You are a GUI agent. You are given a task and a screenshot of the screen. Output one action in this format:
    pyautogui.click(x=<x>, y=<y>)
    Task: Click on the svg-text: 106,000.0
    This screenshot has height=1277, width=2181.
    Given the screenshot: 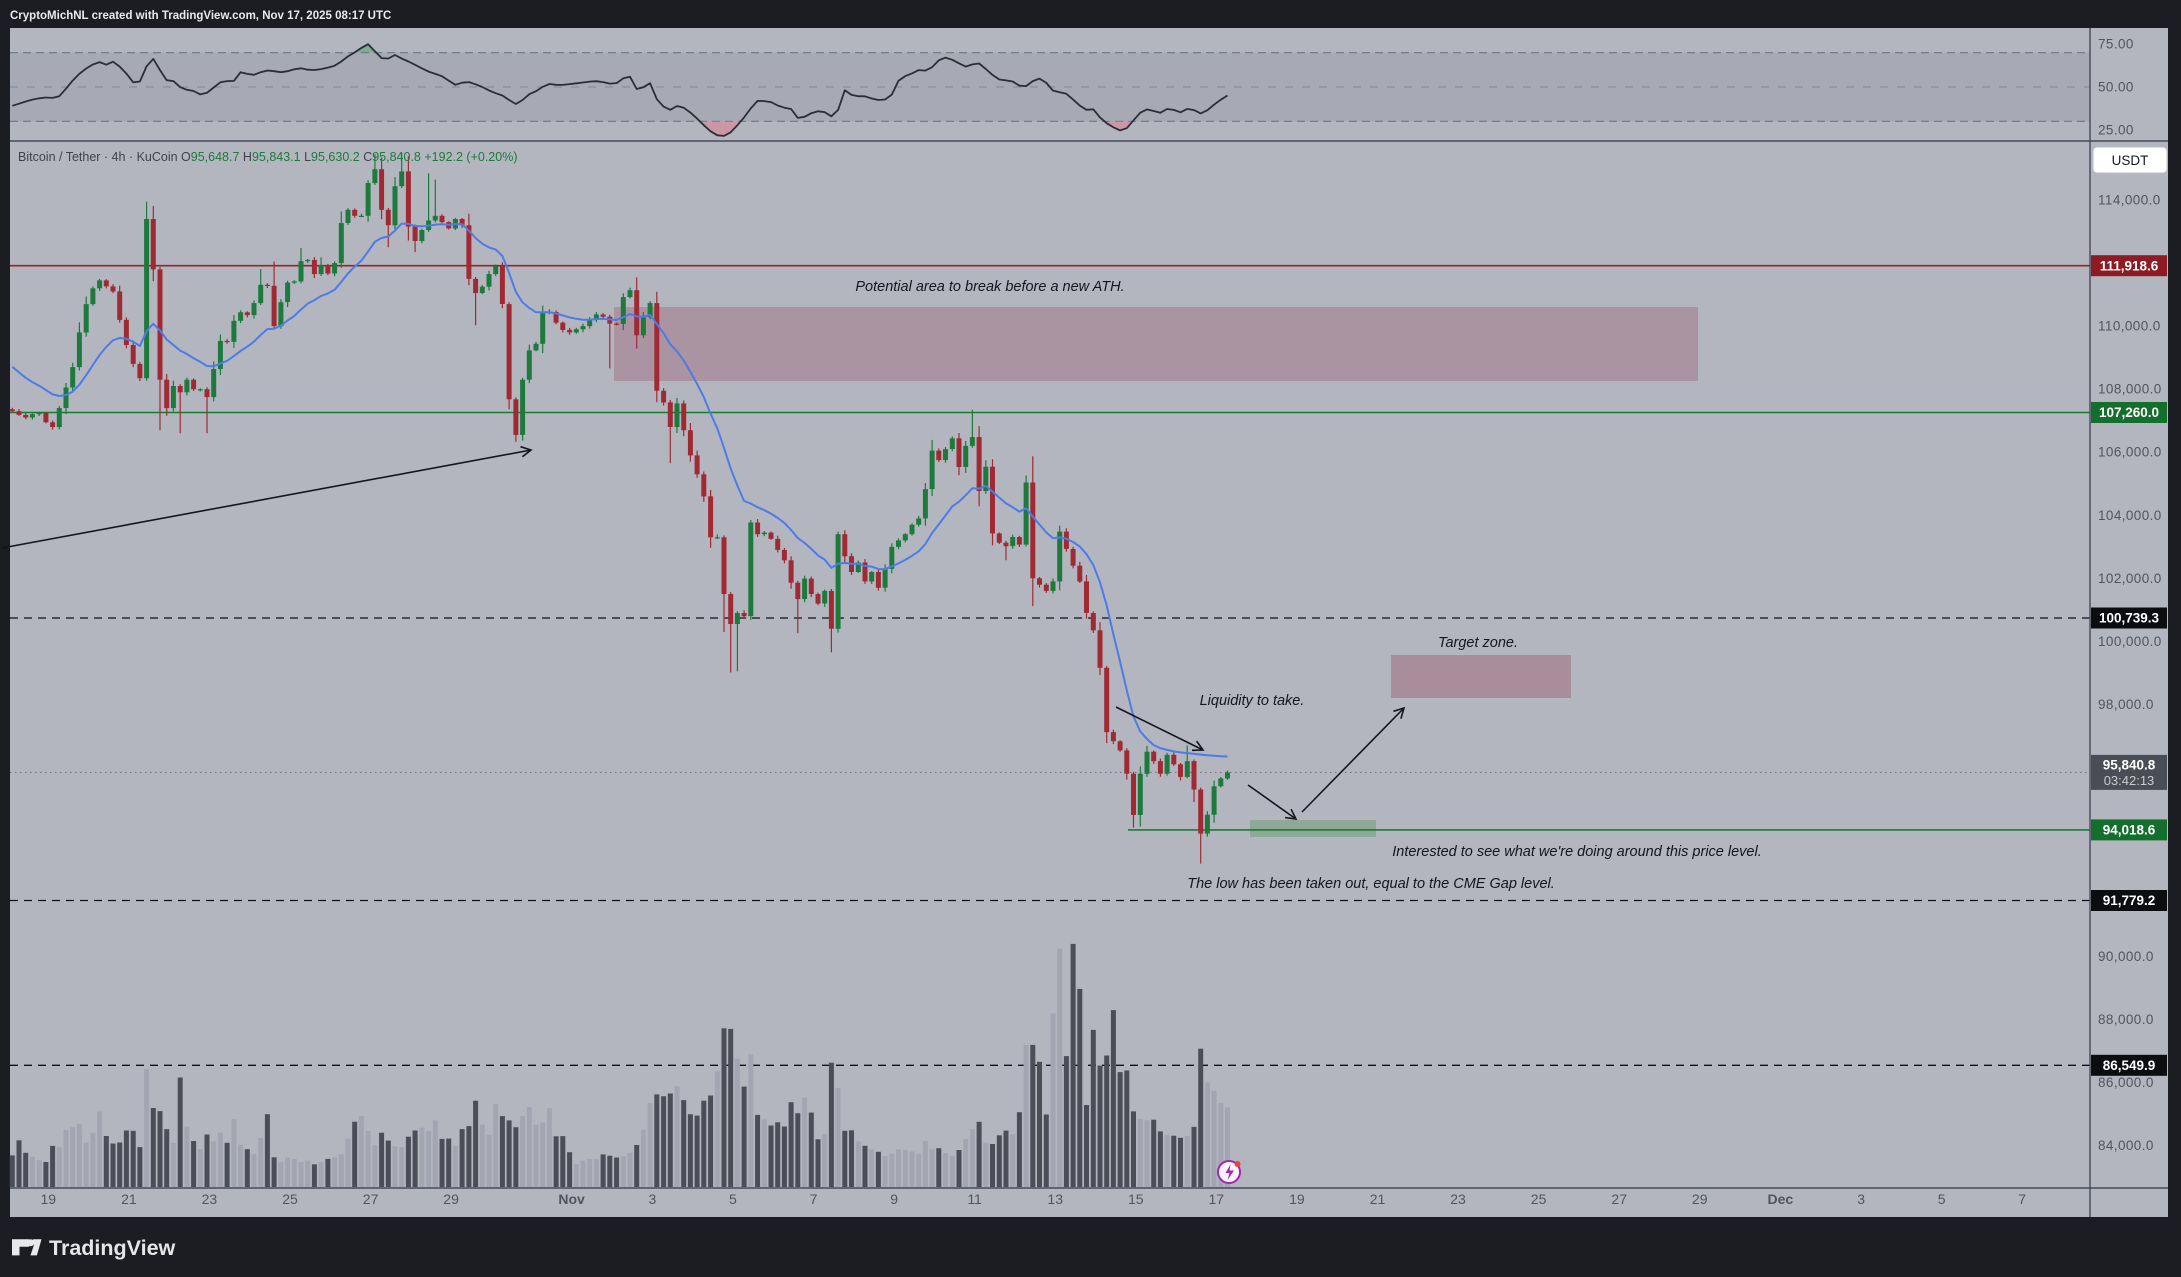 What is the action you would take?
    pyautogui.click(x=2130, y=452)
    